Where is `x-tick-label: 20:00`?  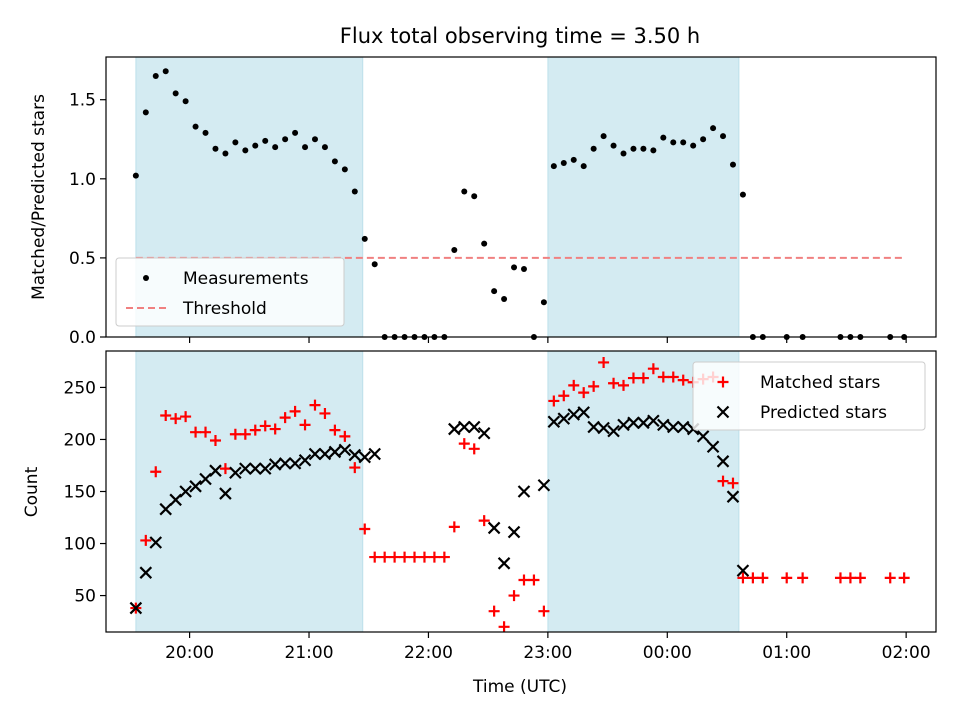
x-tick-label: 20:00 is located at coordinates (189, 653).